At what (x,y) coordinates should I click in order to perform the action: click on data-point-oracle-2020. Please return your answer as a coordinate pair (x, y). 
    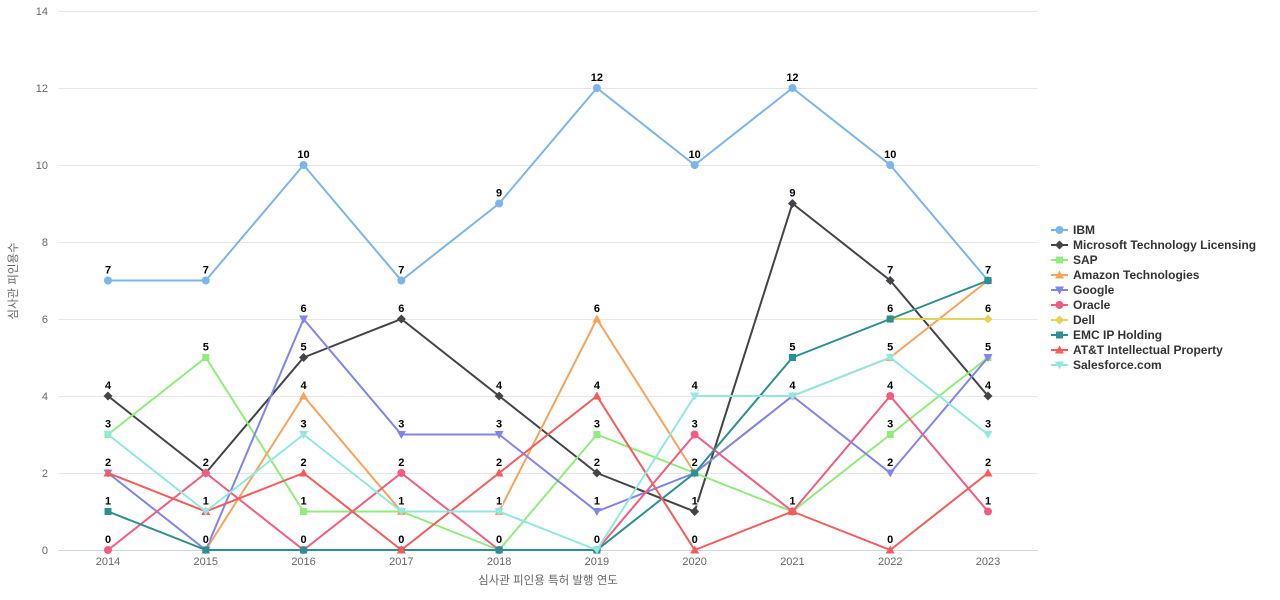
    Looking at the image, I should click on (694, 434).